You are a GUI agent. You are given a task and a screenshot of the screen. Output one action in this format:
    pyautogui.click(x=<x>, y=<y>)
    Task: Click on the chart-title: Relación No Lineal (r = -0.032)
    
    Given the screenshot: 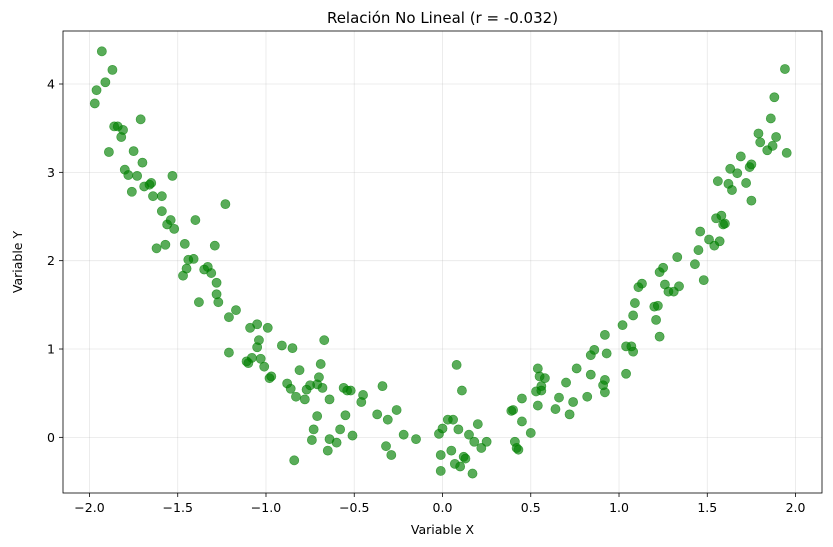 What is the action you would take?
    pyautogui.click(x=442, y=18)
    